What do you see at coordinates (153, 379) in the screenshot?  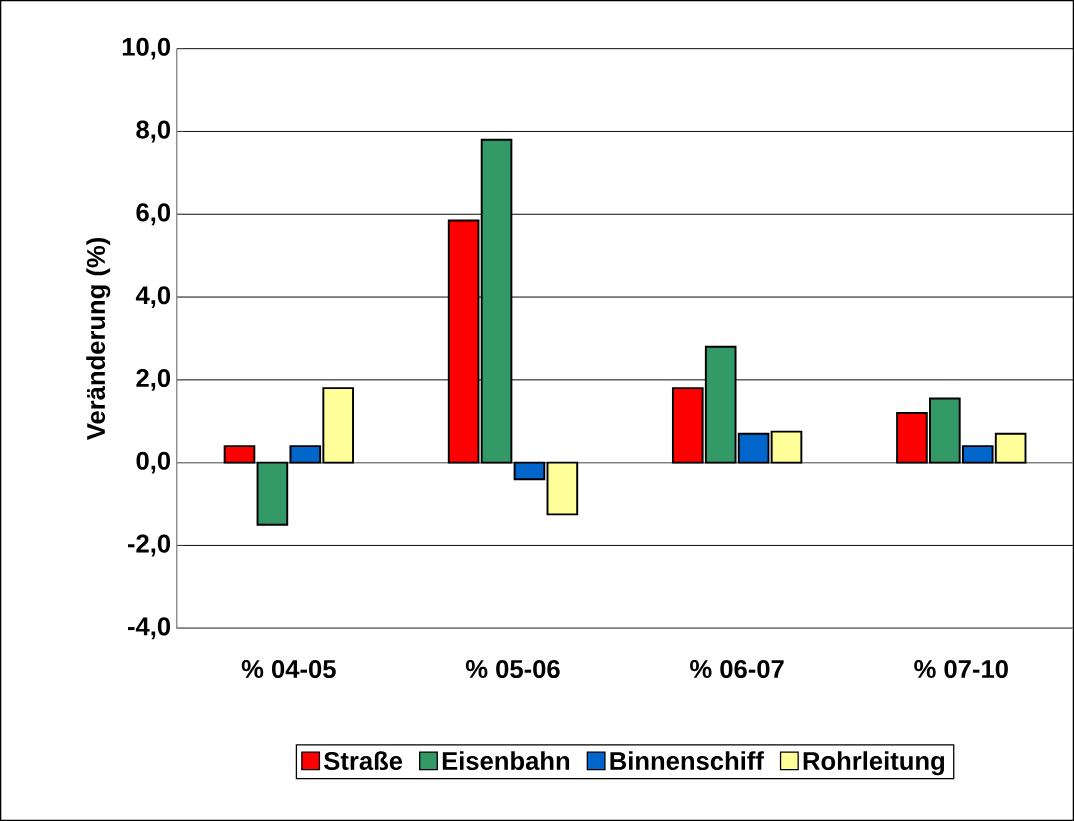 I see `y-tick-label: 2,0` at bounding box center [153, 379].